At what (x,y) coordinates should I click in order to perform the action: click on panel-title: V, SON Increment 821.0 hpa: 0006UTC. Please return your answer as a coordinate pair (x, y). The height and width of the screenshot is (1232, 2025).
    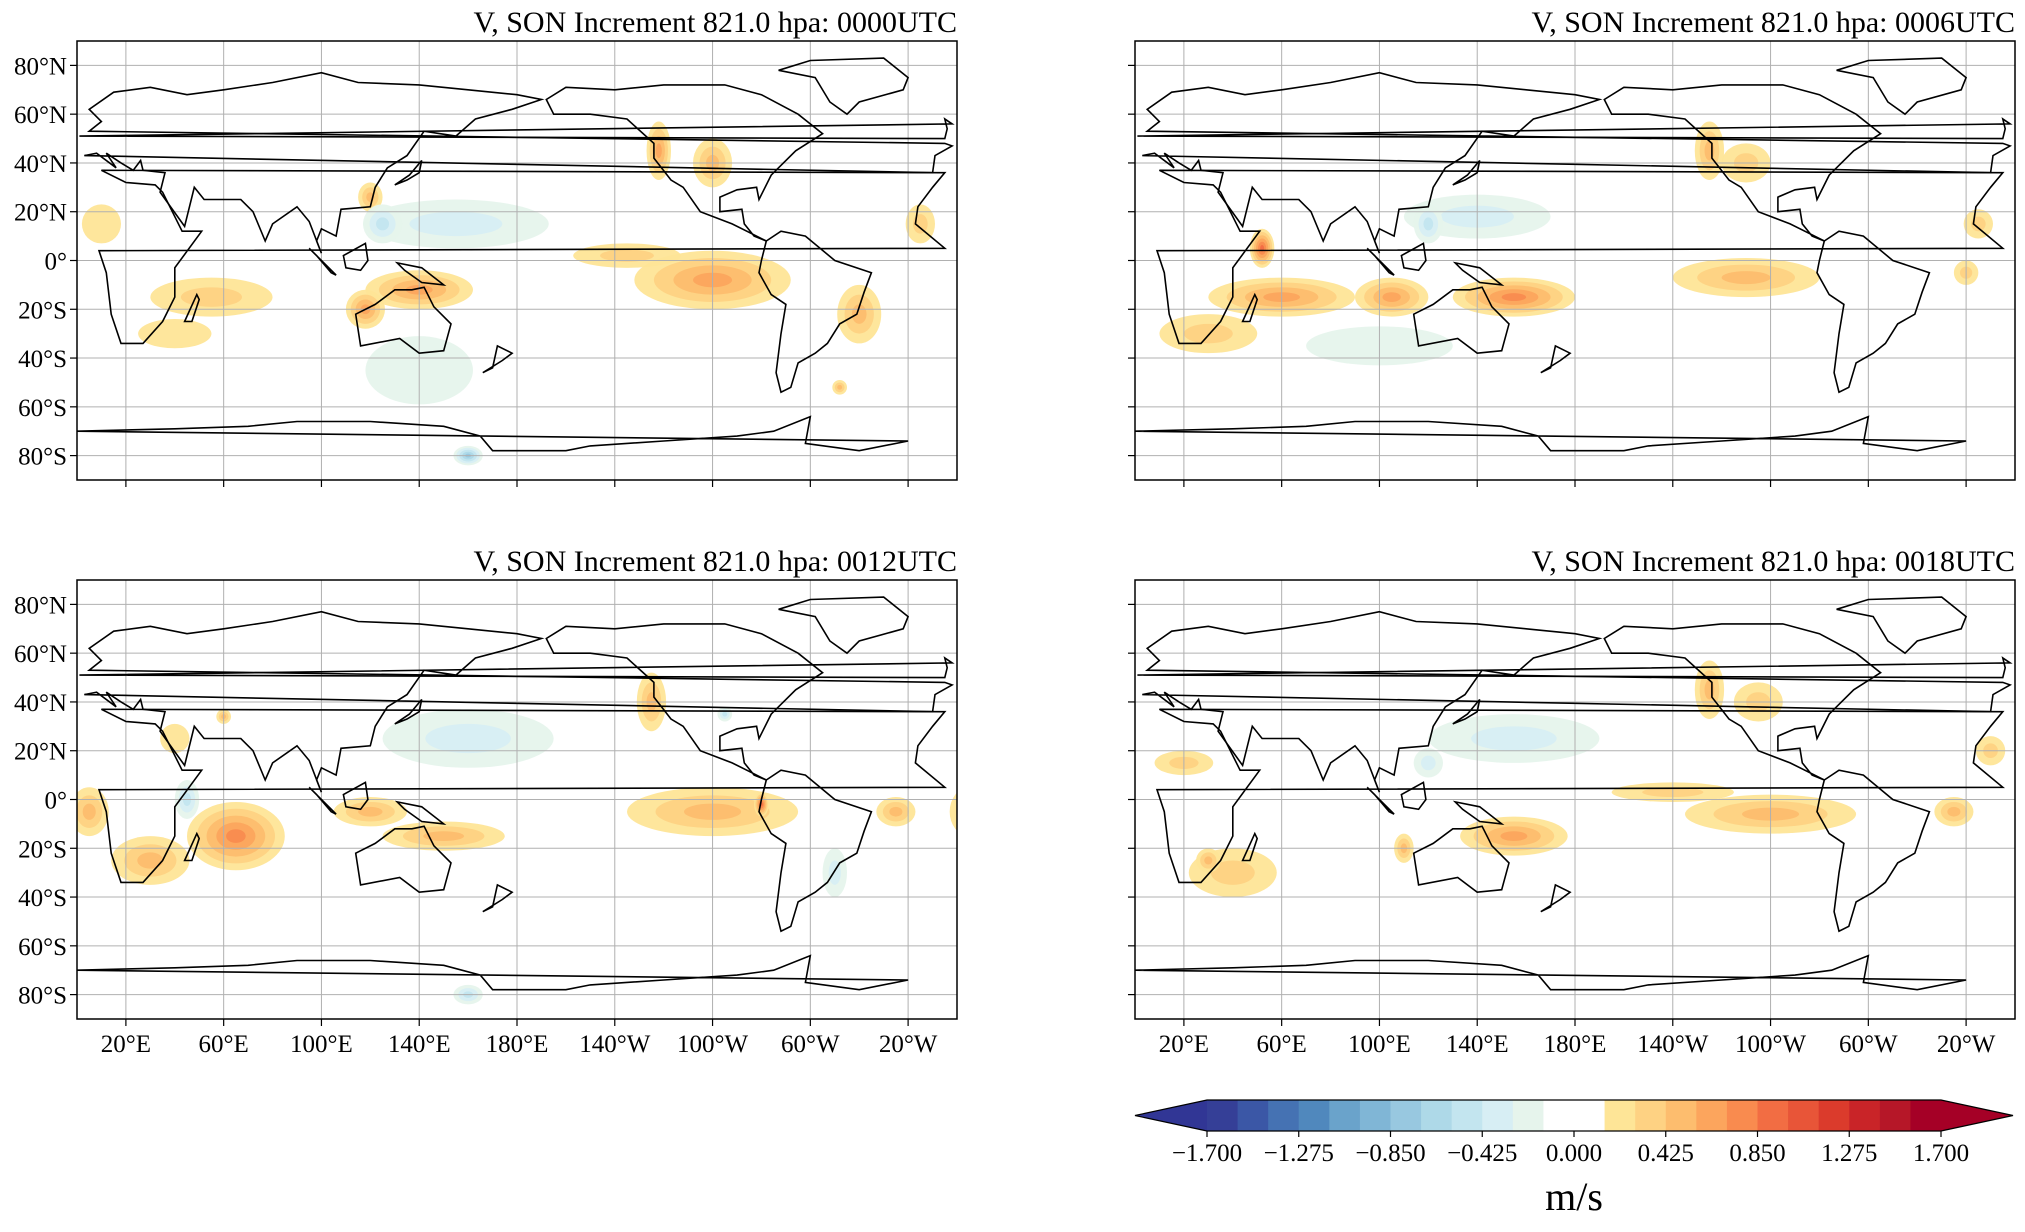
    Looking at the image, I should click on (1773, 22).